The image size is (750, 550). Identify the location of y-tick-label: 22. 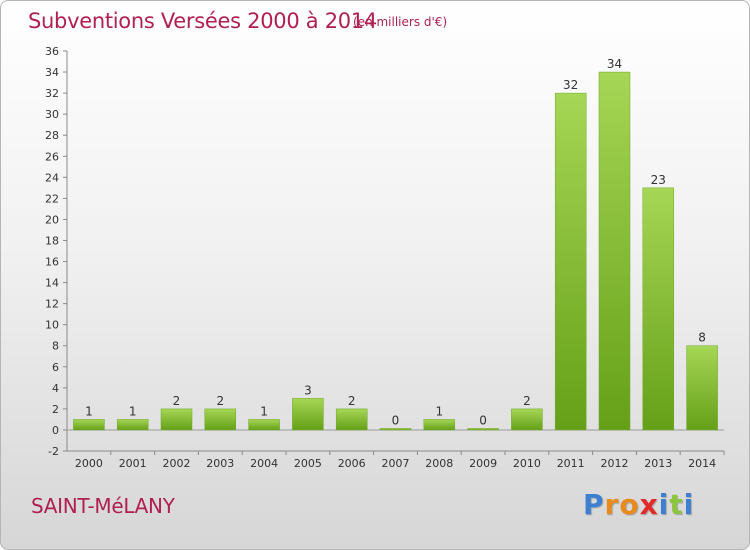
(52, 198).